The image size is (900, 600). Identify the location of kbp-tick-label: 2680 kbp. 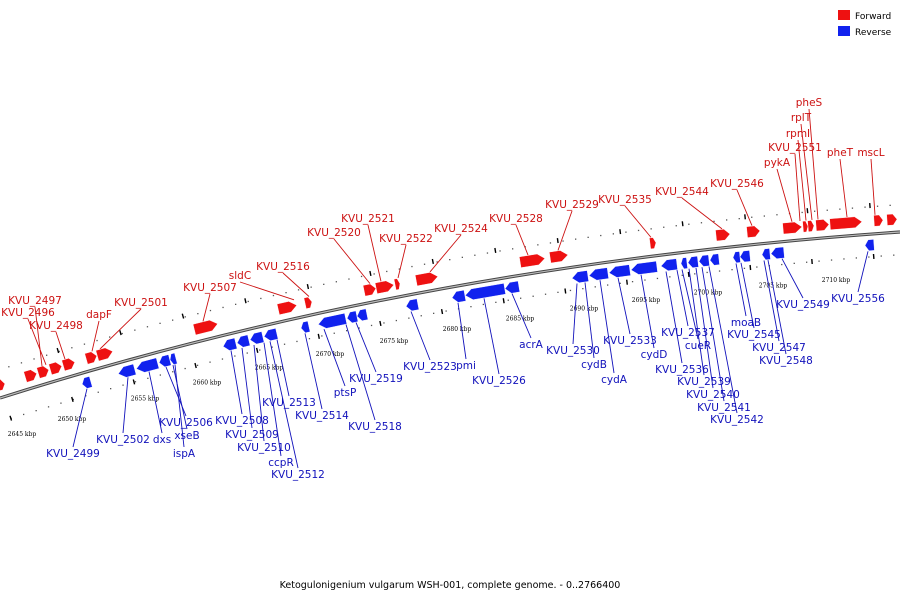
(457, 329).